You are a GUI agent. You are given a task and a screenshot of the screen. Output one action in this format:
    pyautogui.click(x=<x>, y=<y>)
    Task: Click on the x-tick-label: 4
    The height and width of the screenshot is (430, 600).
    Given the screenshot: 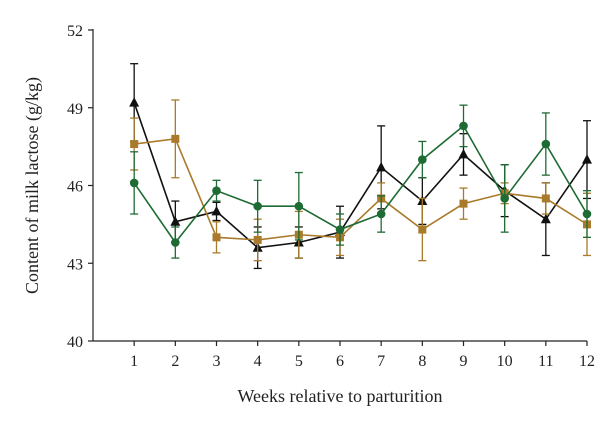 What is the action you would take?
    pyautogui.click(x=258, y=361)
    